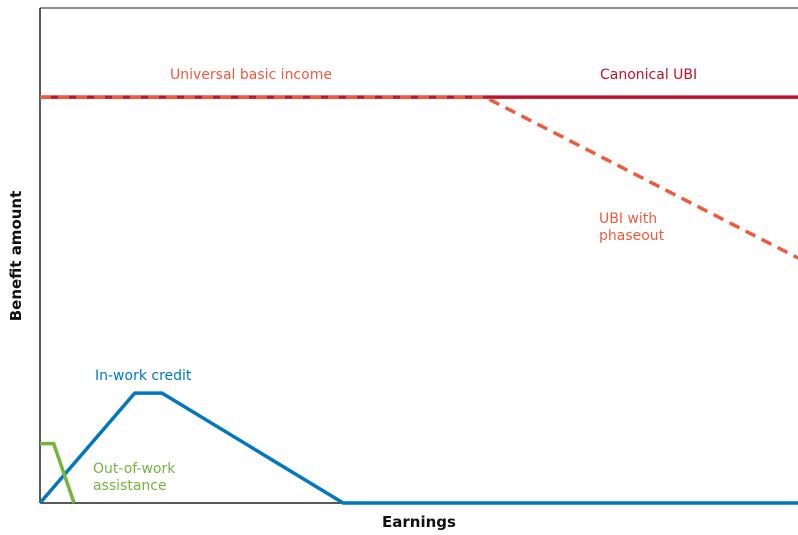  What do you see at coordinates (632, 227) in the screenshot?
I see `series-label: UBI with phaseout` at bounding box center [632, 227].